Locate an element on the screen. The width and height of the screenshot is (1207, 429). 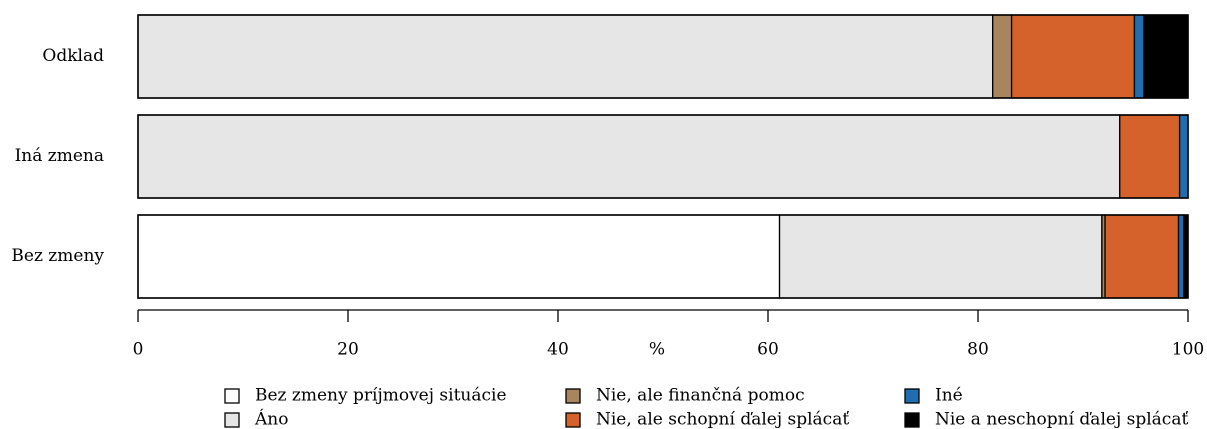
y-tick-label: Odklad is located at coordinates (73, 56).